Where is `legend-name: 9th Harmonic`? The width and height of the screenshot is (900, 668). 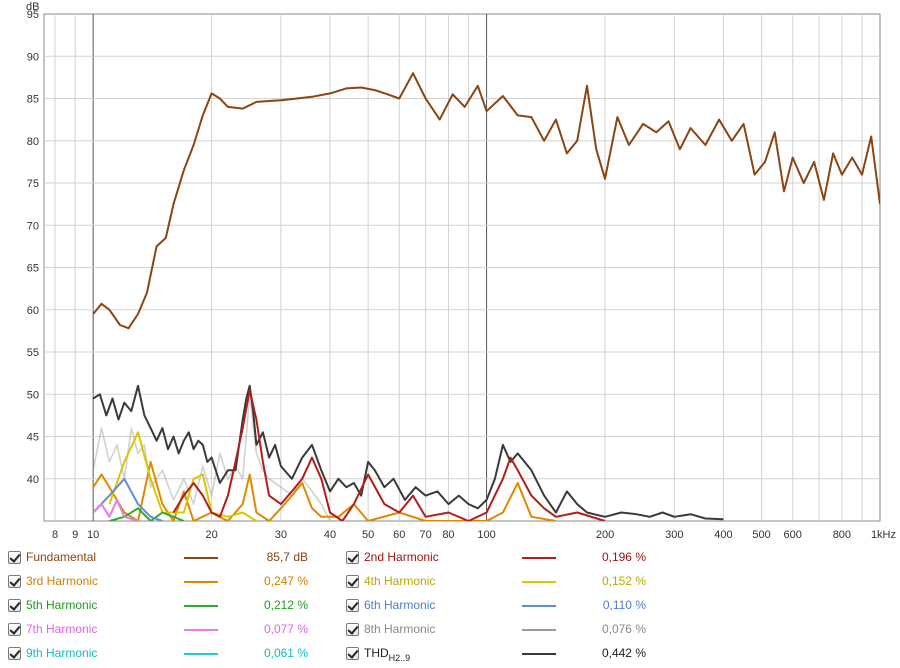
legend-name: 9th Harmonic is located at coordinates (62, 653).